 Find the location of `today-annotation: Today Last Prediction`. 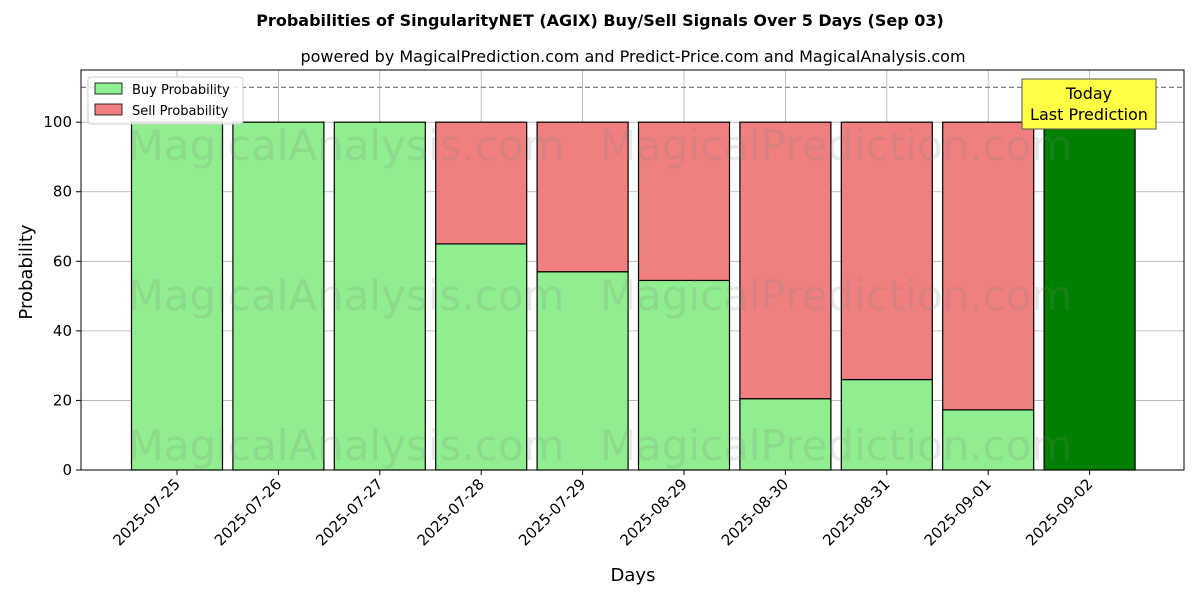

today-annotation: Today Last Prediction is located at coordinates (1089, 104).